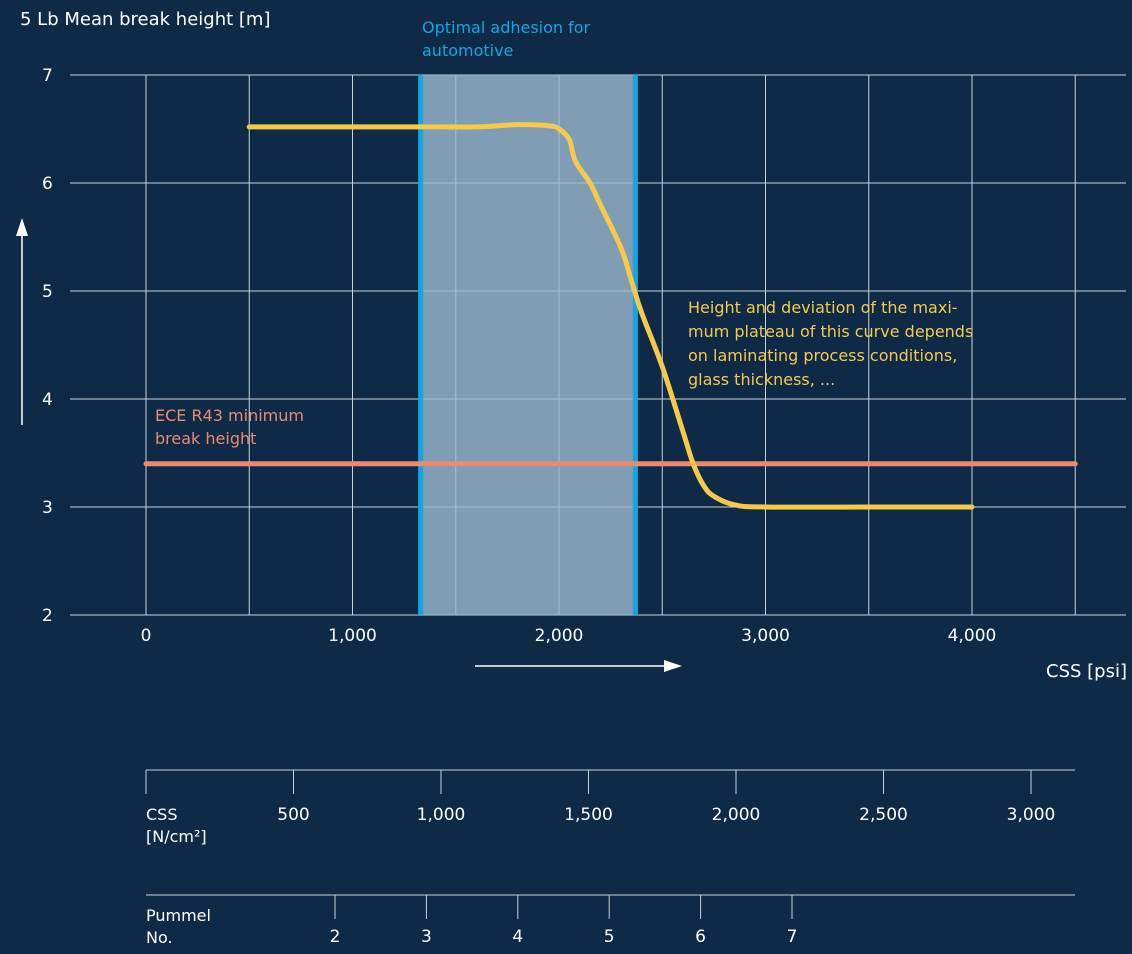  What do you see at coordinates (792, 937) in the screenshot?
I see `pummel-tick-label-7: 7` at bounding box center [792, 937].